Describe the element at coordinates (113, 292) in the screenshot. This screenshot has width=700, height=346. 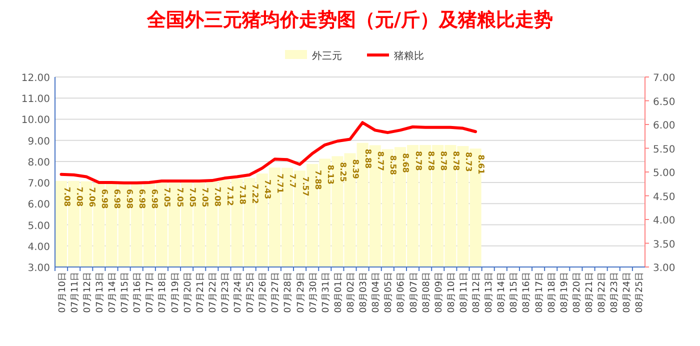
I see `x-tick-label: 07月14日` at that location.